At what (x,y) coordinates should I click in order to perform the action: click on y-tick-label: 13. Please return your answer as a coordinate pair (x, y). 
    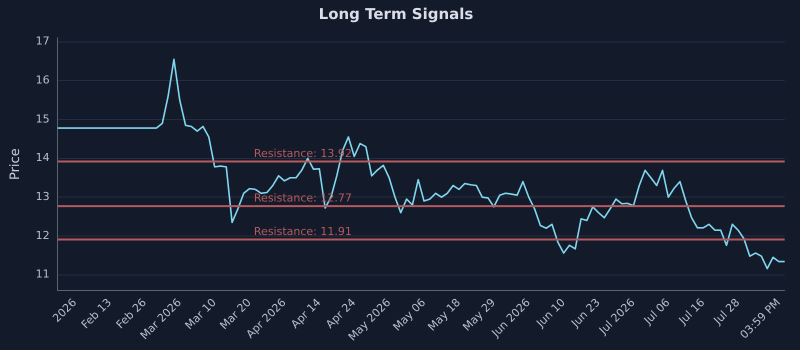
    Looking at the image, I should click on (43, 197).